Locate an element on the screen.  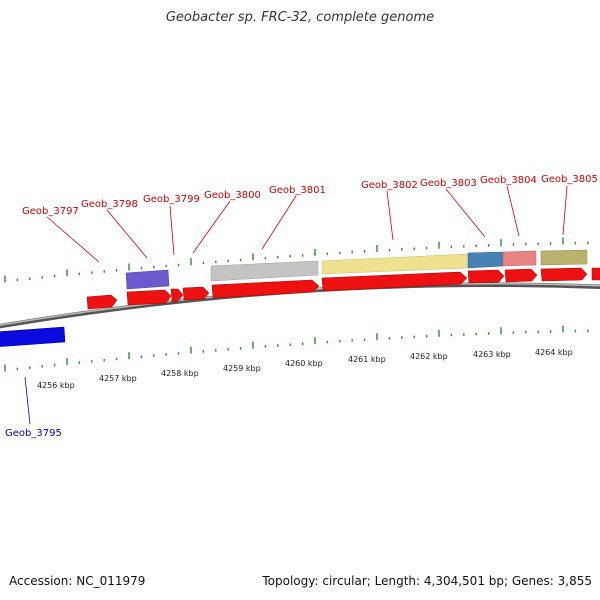
cds-arrows is located at coordinates (343, 288).